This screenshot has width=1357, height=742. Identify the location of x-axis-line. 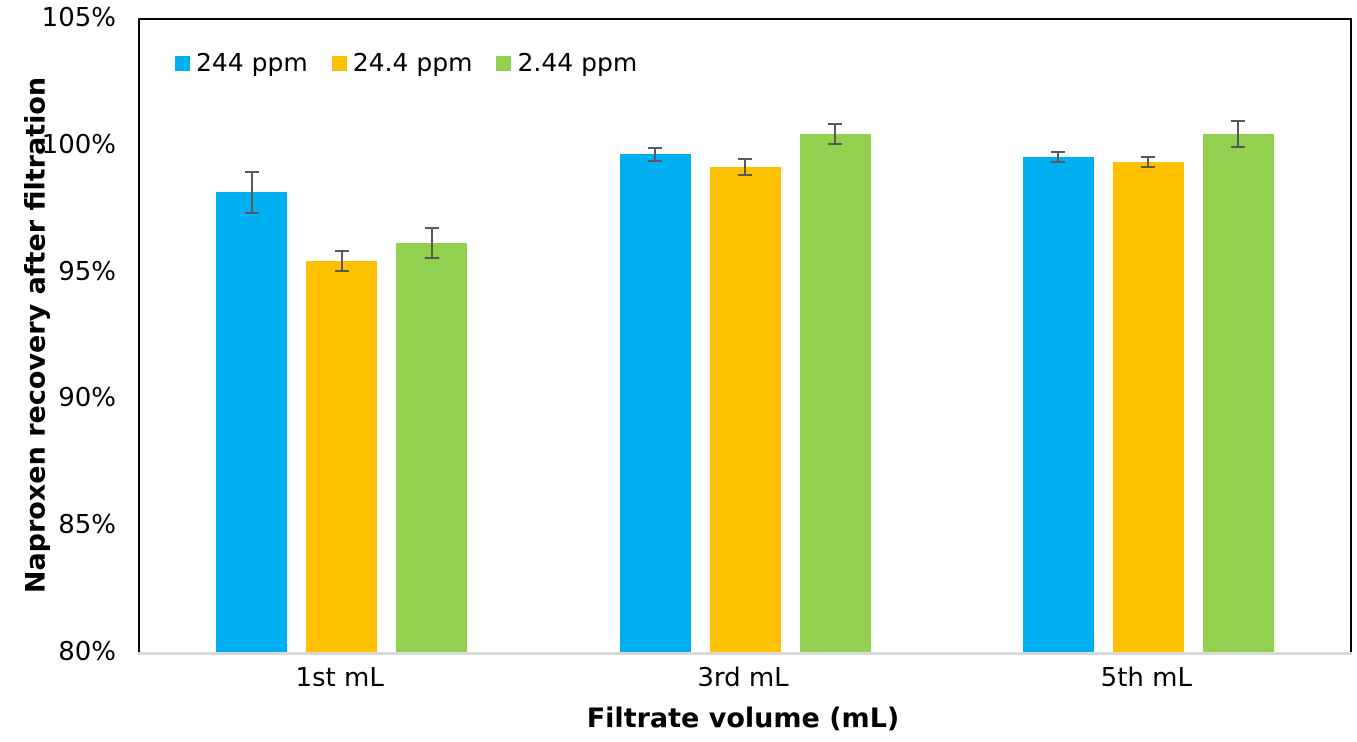
(745, 653).